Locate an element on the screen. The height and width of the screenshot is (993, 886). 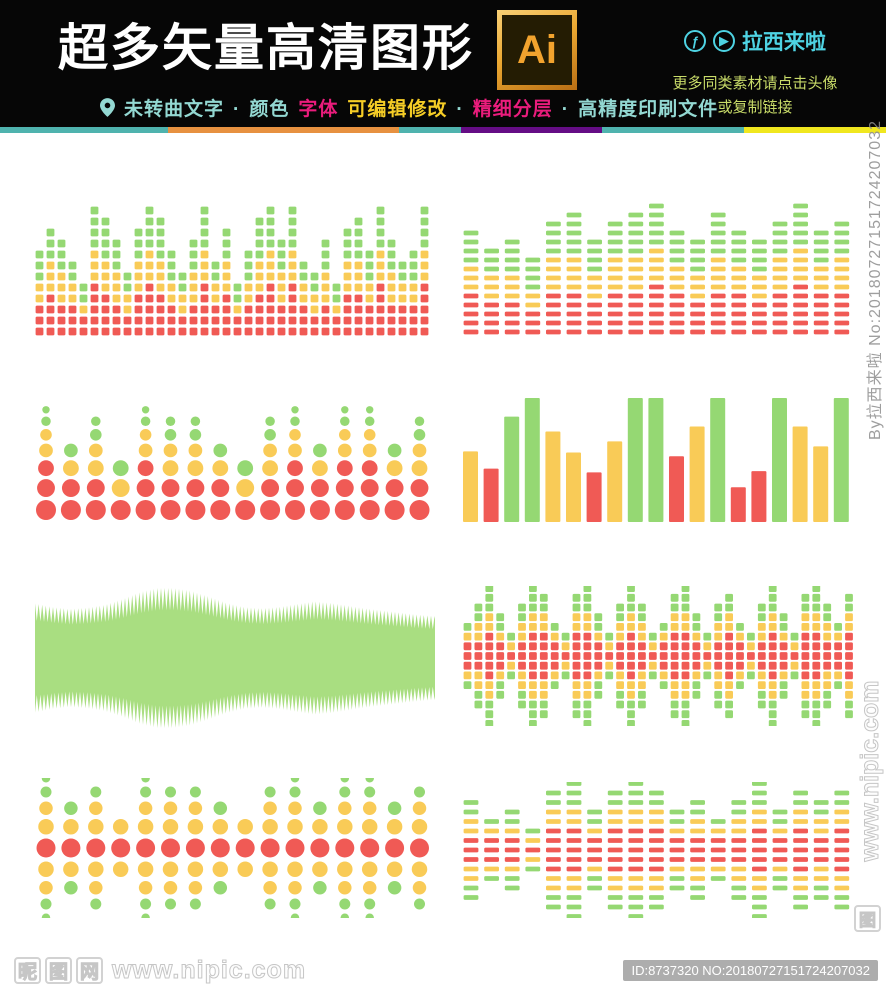
author-line: ƒ ▶ 拉西来啦 is located at coordinates (755, 41).